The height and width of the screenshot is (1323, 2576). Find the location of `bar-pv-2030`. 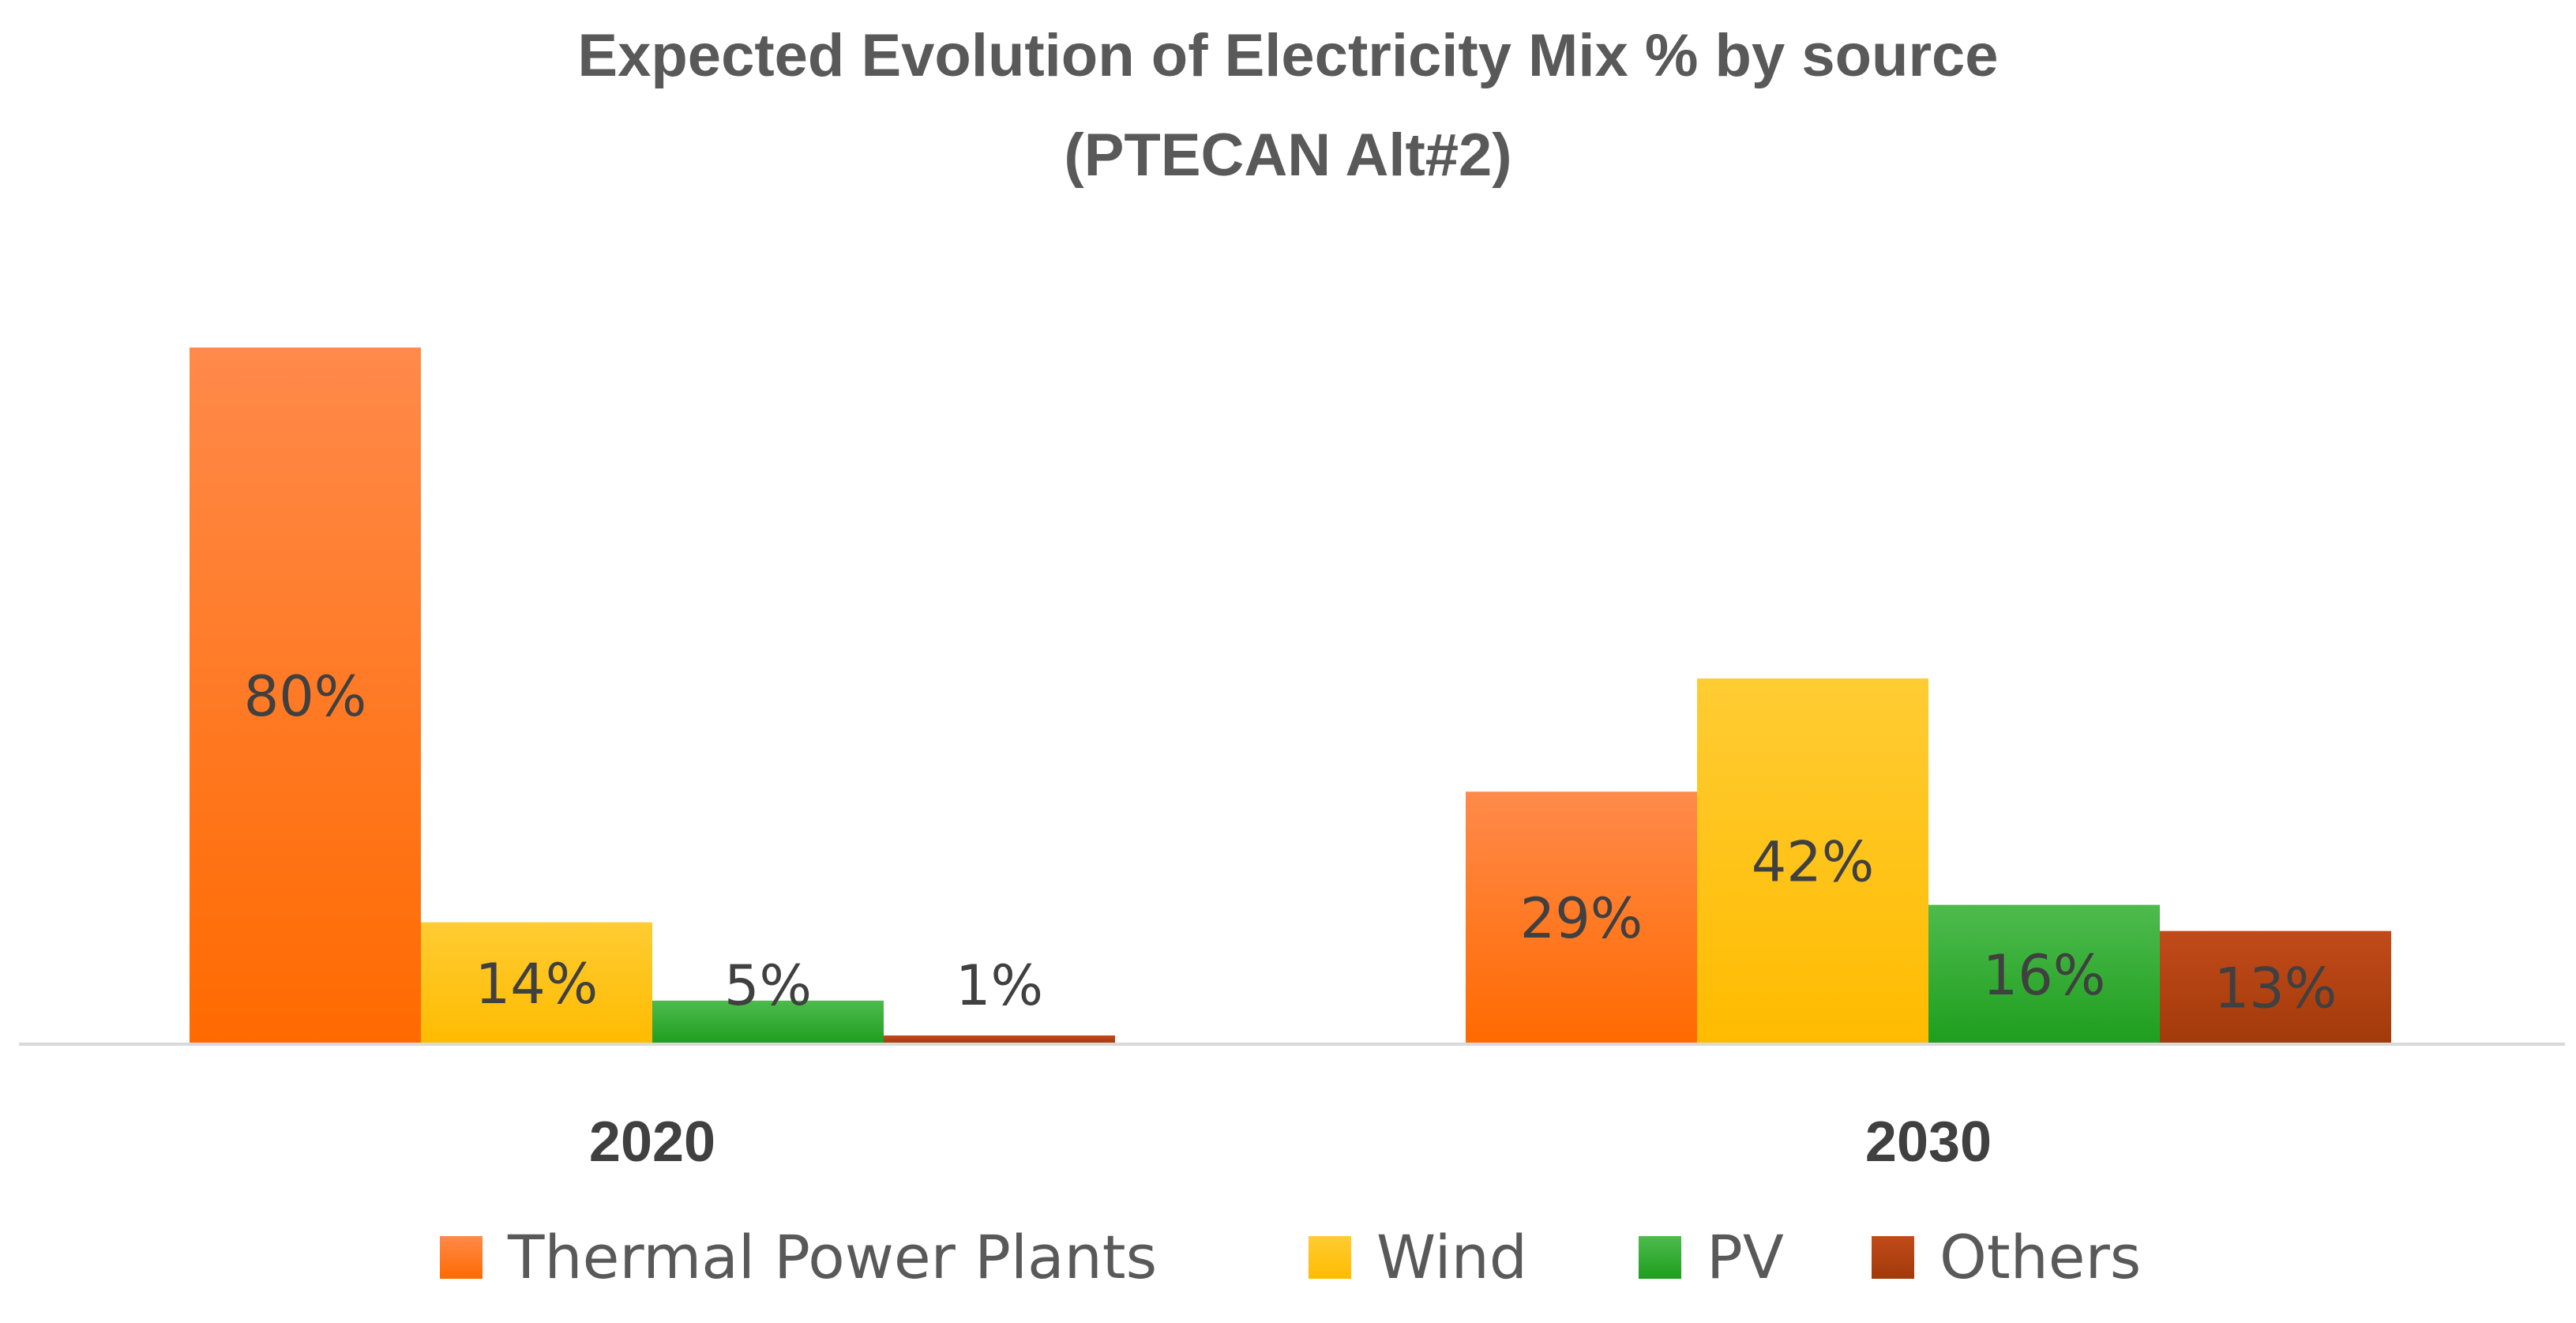

bar-pv-2030 is located at coordinates (2044, 974).